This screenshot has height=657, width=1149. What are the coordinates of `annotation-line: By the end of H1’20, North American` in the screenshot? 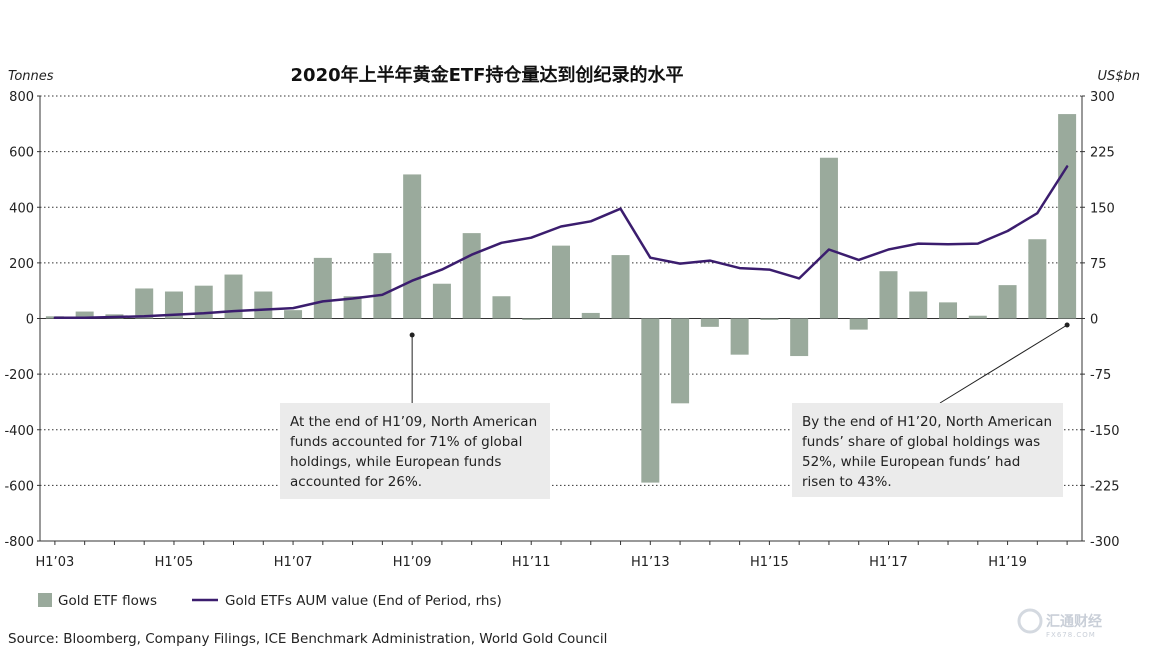 It's located at (927, 422).